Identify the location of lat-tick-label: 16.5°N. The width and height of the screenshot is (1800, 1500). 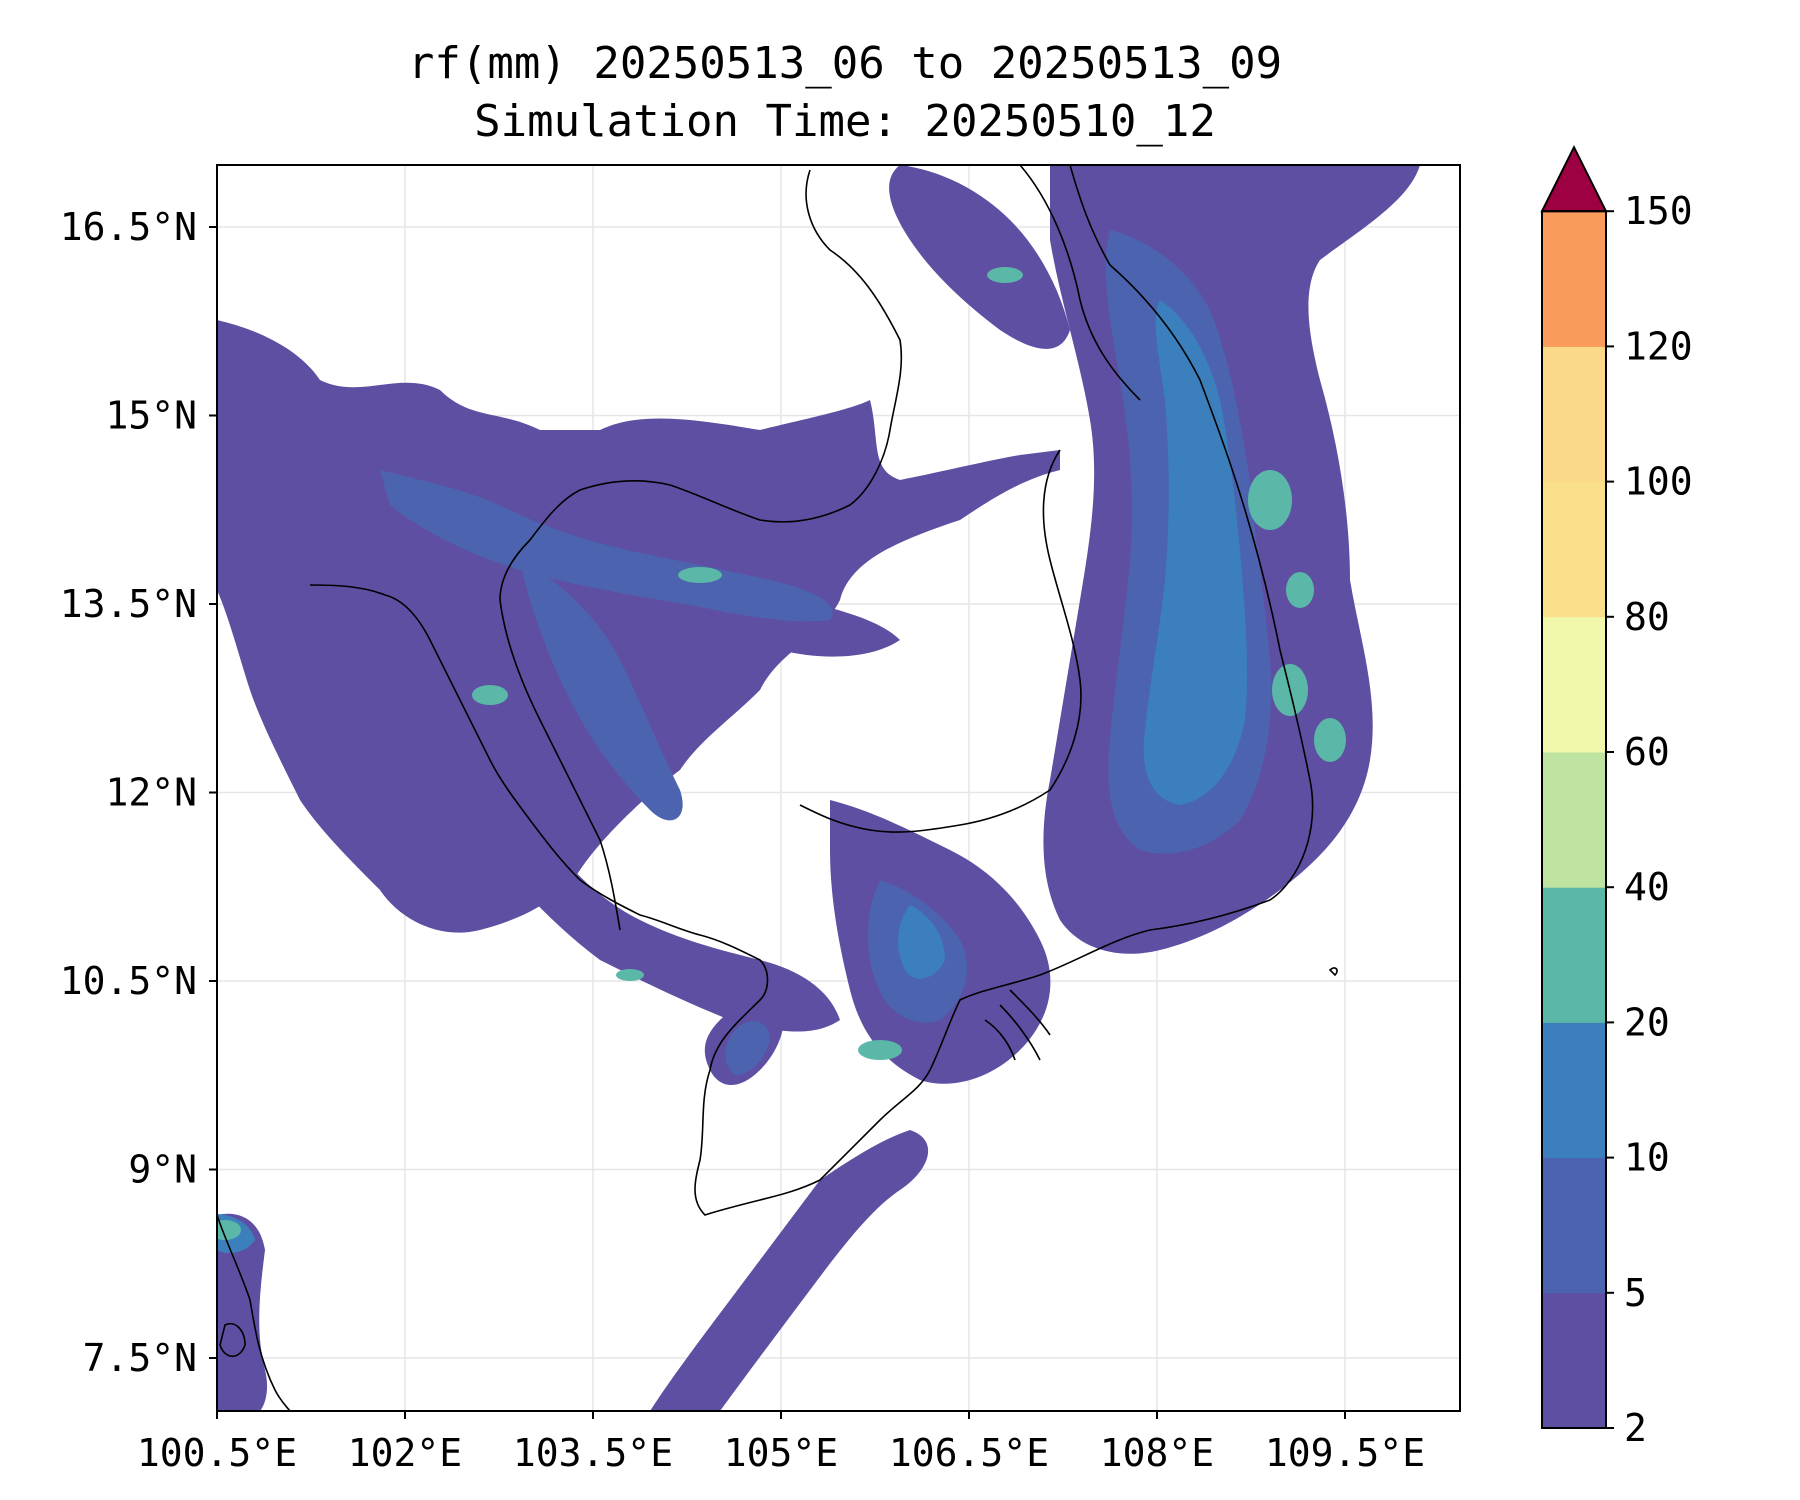
(128, 227).